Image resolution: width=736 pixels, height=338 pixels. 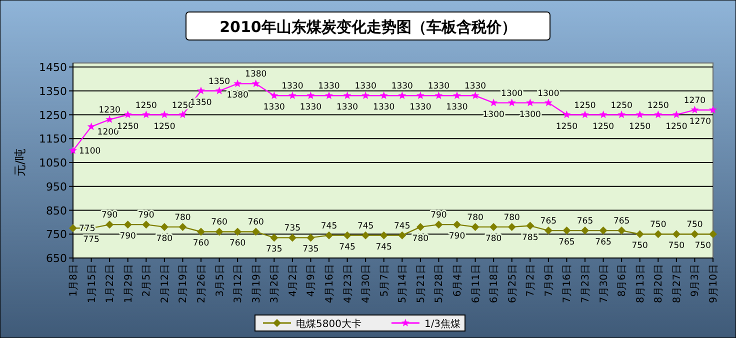 I want to click on data-label: 1200, so click(x=108, y=133).